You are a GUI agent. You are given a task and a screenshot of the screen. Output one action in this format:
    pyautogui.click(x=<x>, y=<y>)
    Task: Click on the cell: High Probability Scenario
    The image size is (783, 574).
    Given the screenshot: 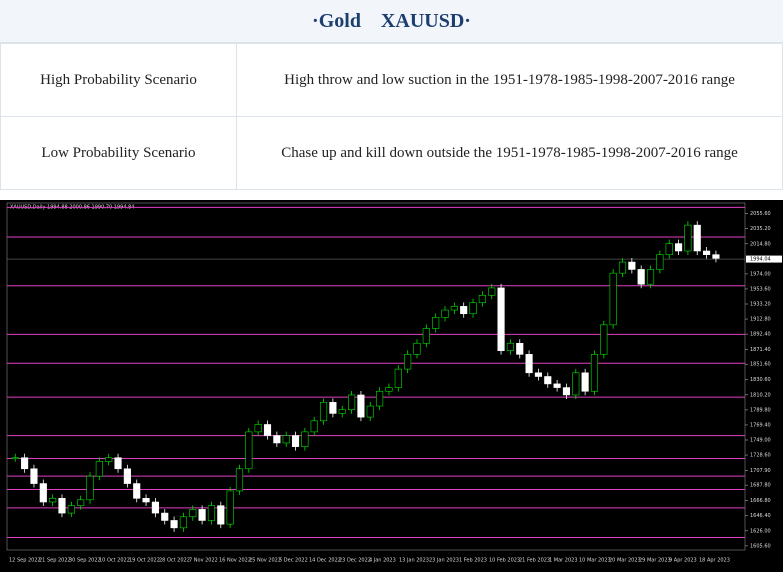 What is the action you would take?
    pyautogui.click(x=118, y=80)
    